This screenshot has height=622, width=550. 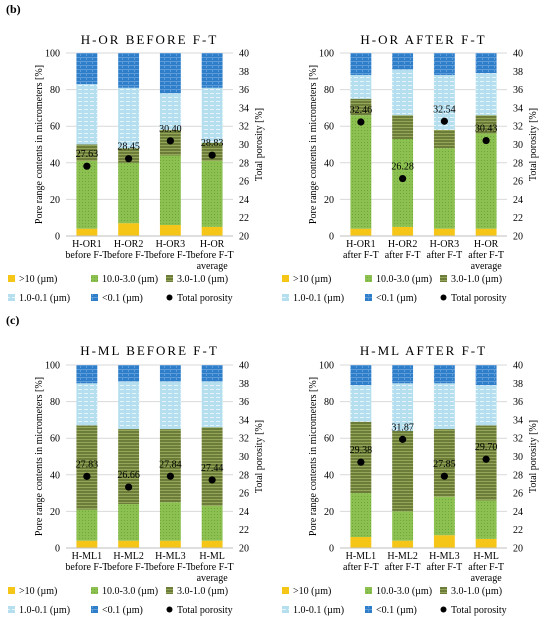 What do you see at coordinates (486, 244) in the screenshot?
I see `x-tick-label: H-OR` at bounding box center [486, 244].